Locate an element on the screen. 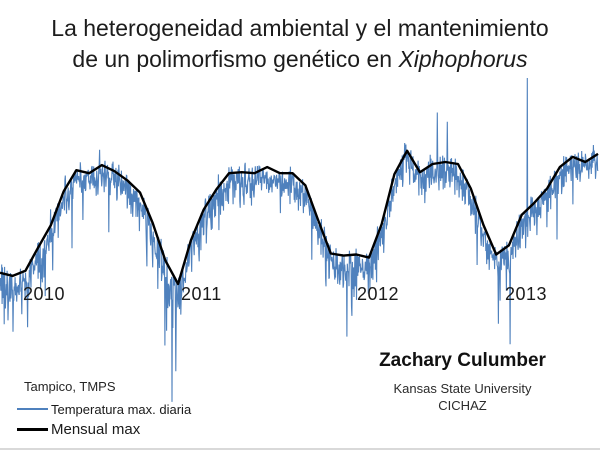  daily-line-swatch is located at coordinates (32, 409).